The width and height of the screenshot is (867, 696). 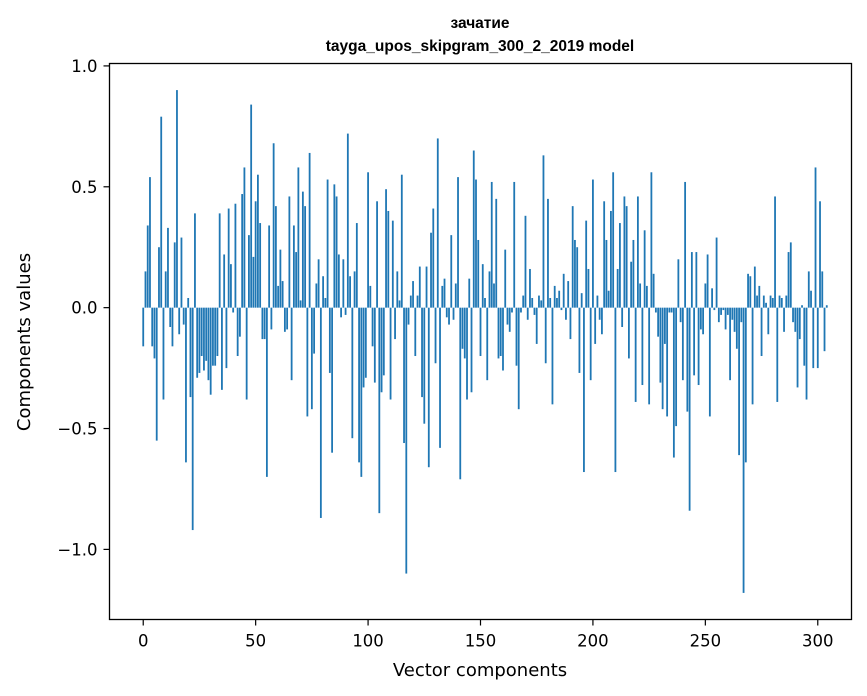 I want to click on y-axis-ticks: −1.0 −0.5 0.0 0.5 1.0, so click(x=83, y=308).